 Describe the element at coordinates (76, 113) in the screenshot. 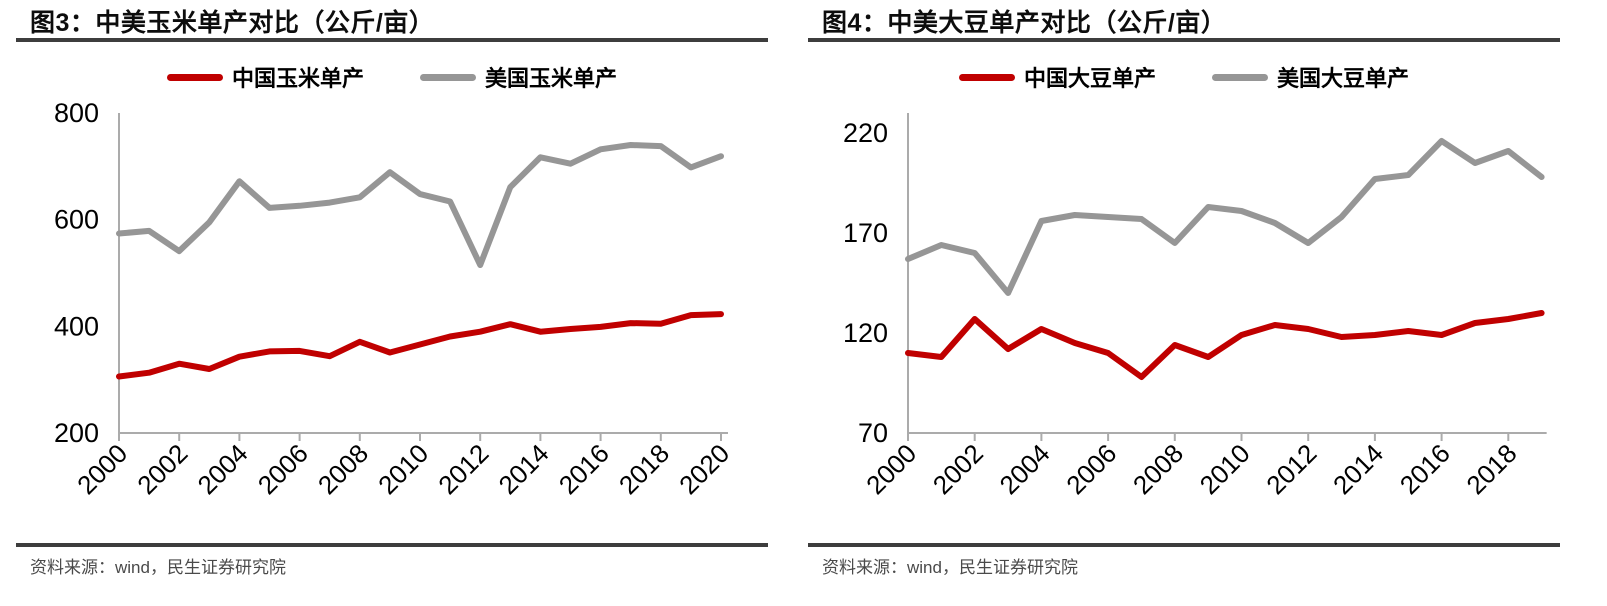

I see `y-tick-label: 800` at that location.